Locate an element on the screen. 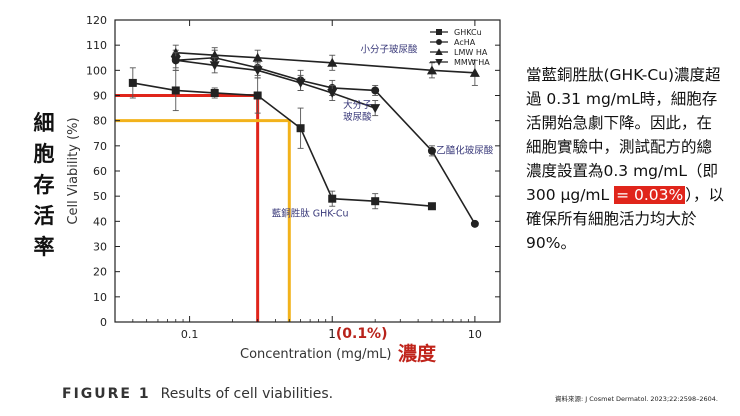 This screenshot has height=416, width=740. y-tick-label: 10 is located at coordinates (100, 297).